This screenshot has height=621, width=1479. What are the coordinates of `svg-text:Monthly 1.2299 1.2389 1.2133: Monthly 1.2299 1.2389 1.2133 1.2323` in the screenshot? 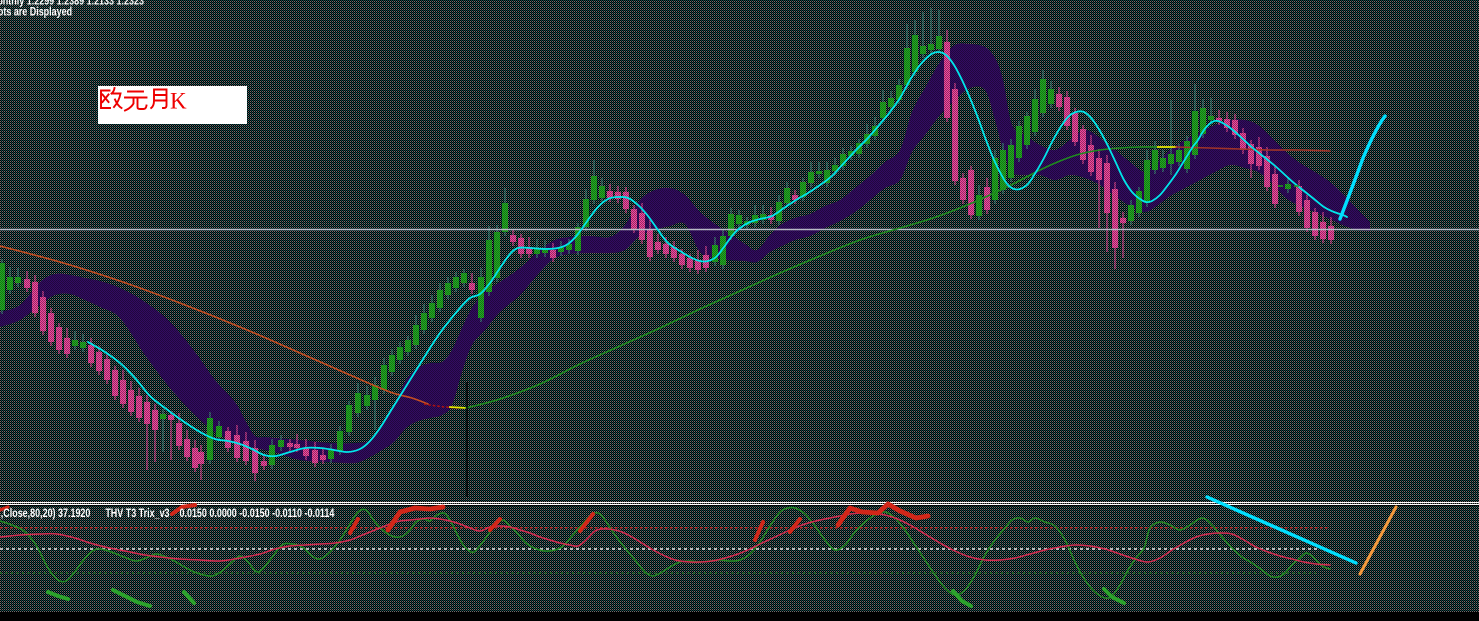 It's located at (72, 4).